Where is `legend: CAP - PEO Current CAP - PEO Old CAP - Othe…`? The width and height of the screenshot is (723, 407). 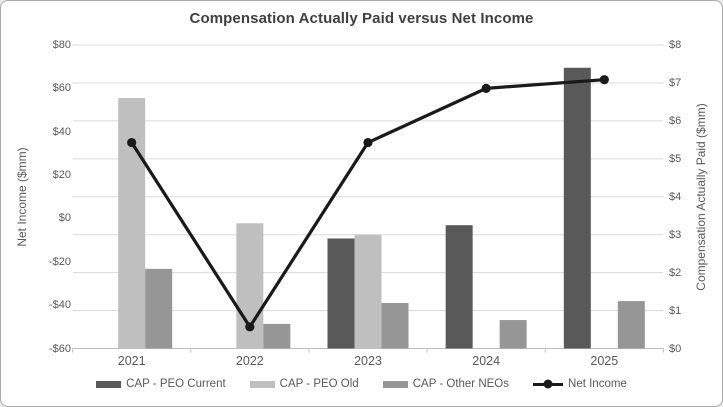
legend: CAP - PEO Current CAP - PEO Old CAP - Othe… is located at coordinates (361, 384).